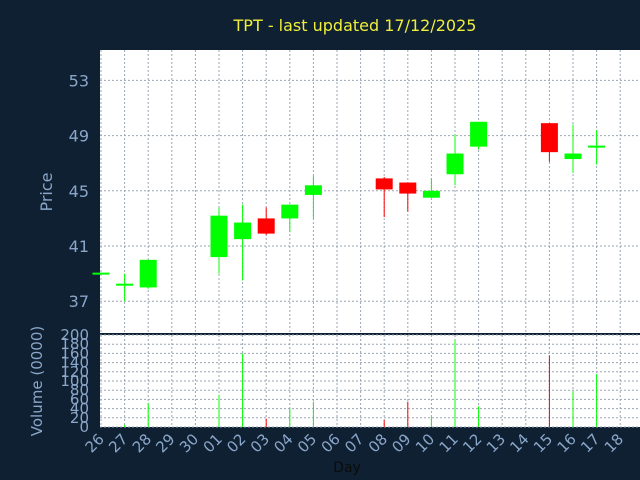 The image size is (640, 480). What do you see at coordinates (79, 390) in the screenshot?
I see `volume-y-tick-label: 80` at bounding box center [79, 390].